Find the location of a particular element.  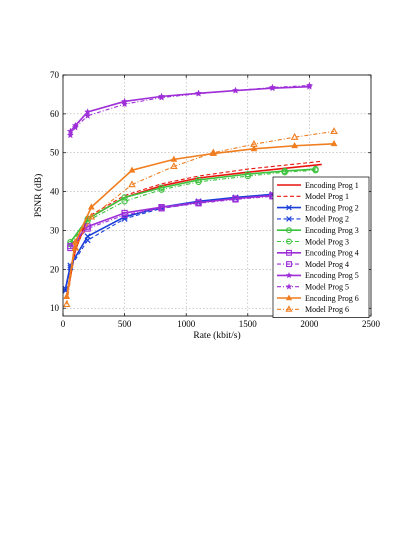

legend-entry: Model Prog 5 is located at coordinates (313, 287).